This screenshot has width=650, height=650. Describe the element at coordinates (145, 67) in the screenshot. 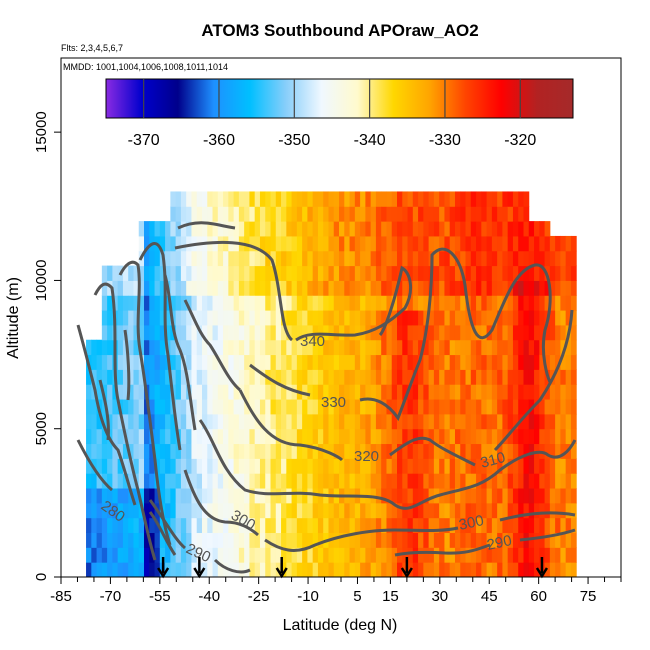

I see `dates-subtitle: MMDD: 1001,1004,1006,1008,1011,1014` at that location.